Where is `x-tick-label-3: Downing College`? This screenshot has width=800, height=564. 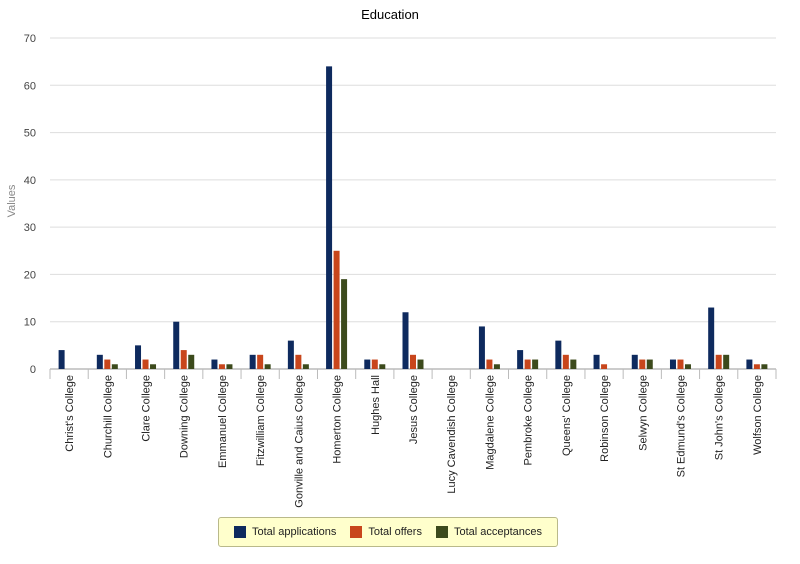
x-tick-label-3: Downing College is located at coordinates (185, 416).